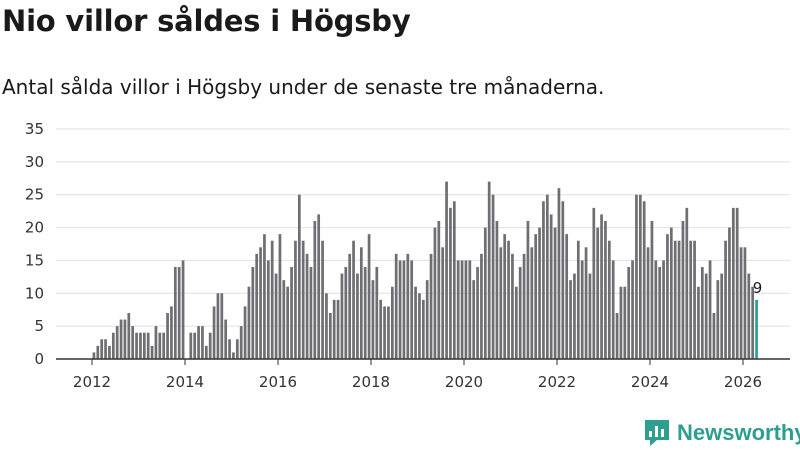 This screenshot has height=450, width=800. Describe the element at coordinates (39, 359) in the screenshot. I see `y-tick-label: 0` at that location.